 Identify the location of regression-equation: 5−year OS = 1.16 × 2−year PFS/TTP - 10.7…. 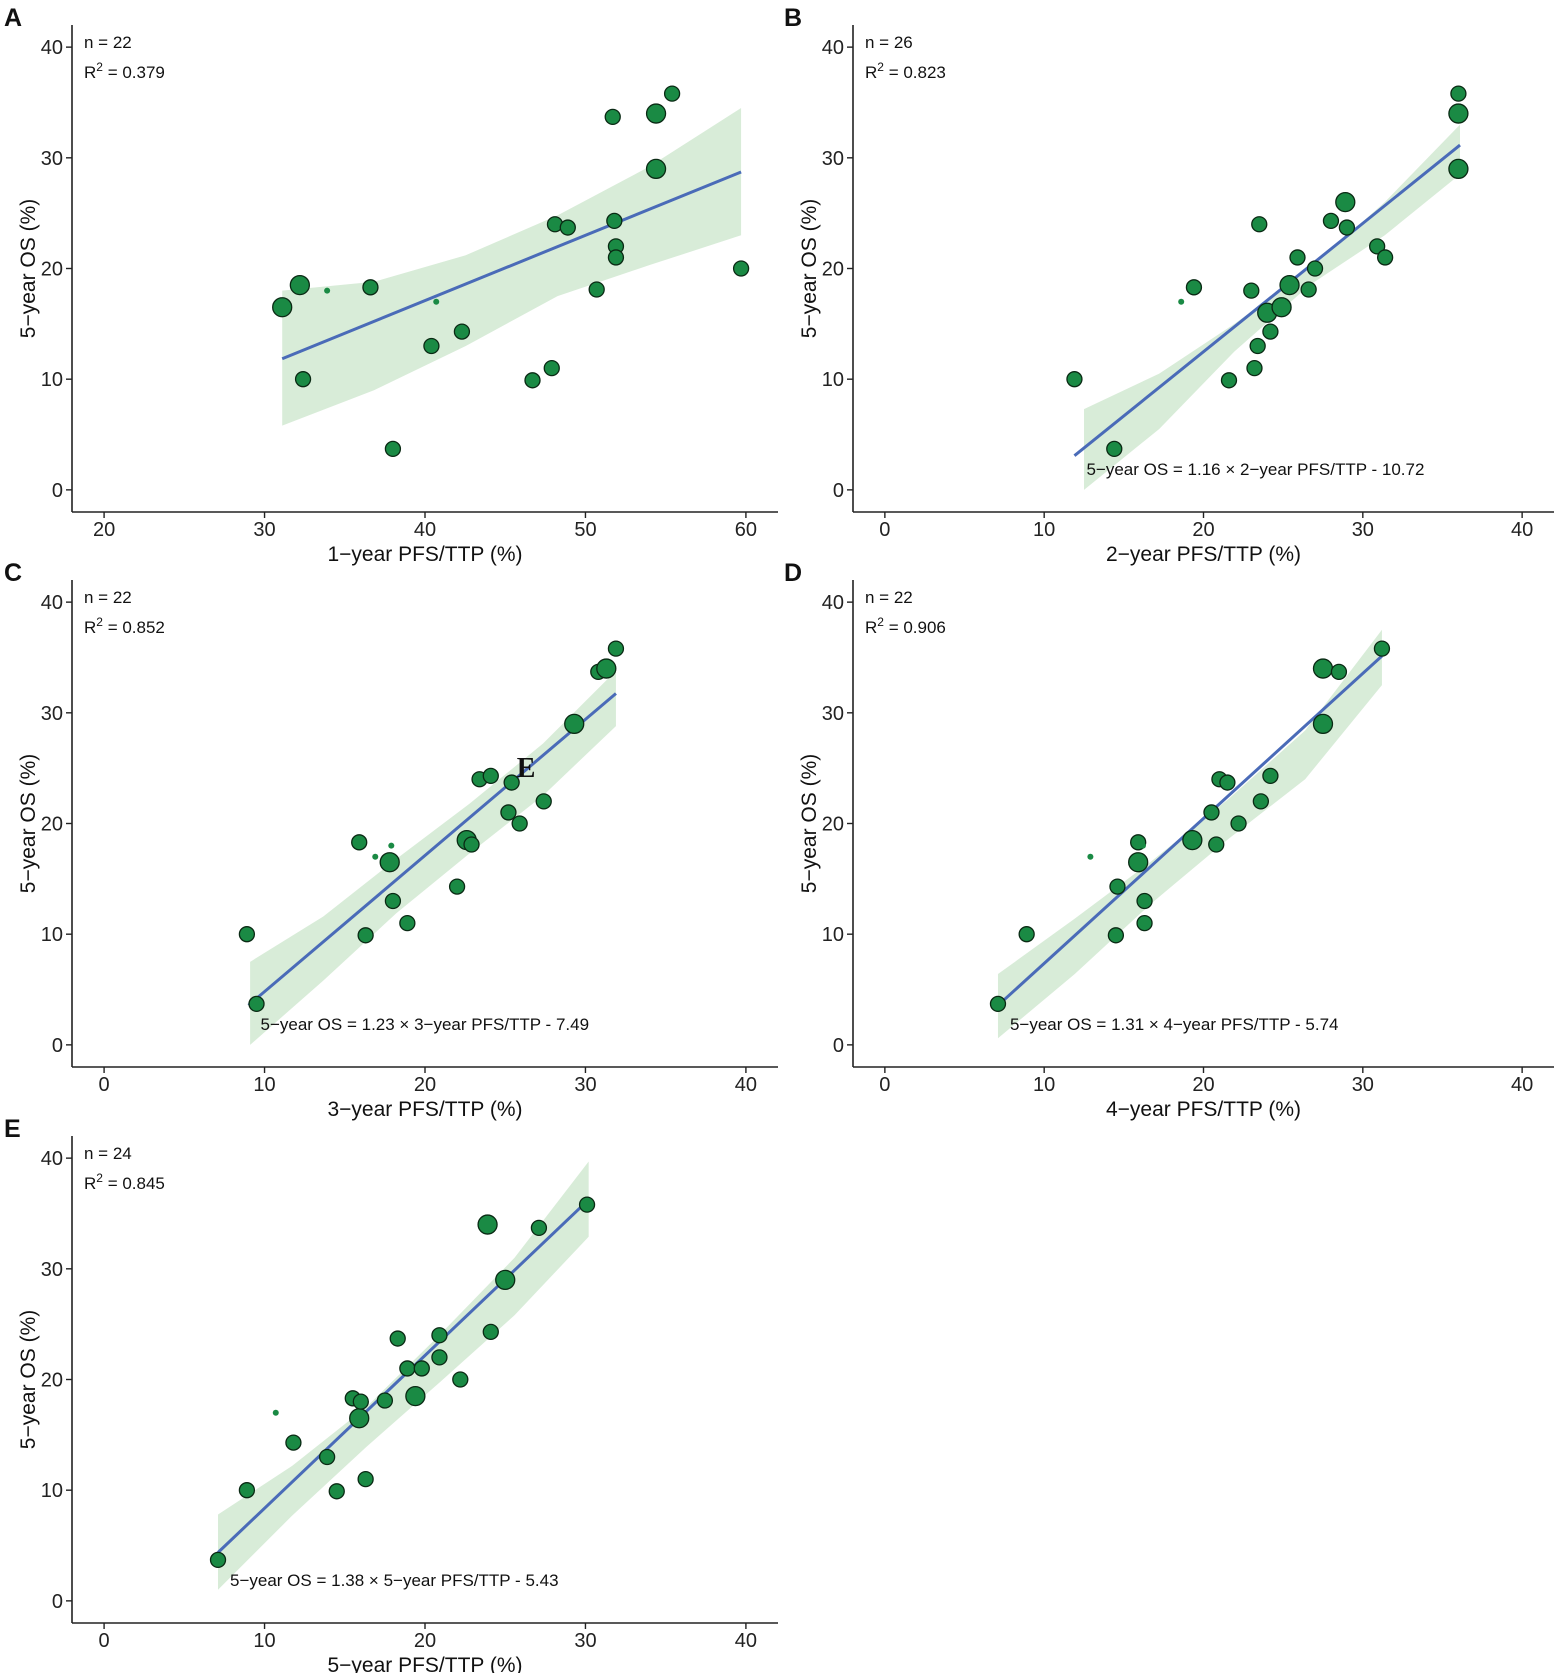
(1255, 469).